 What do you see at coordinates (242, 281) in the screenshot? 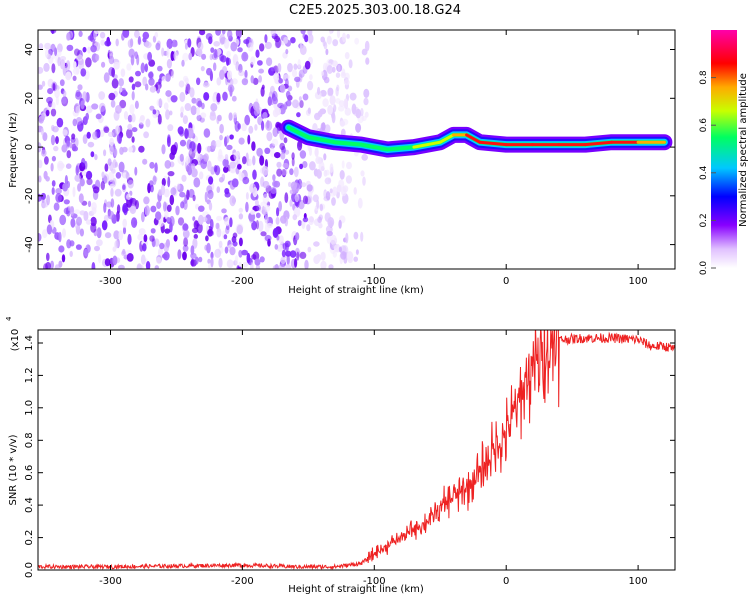
I see `x-tick-label: -200` at bounding box center [242, 281].